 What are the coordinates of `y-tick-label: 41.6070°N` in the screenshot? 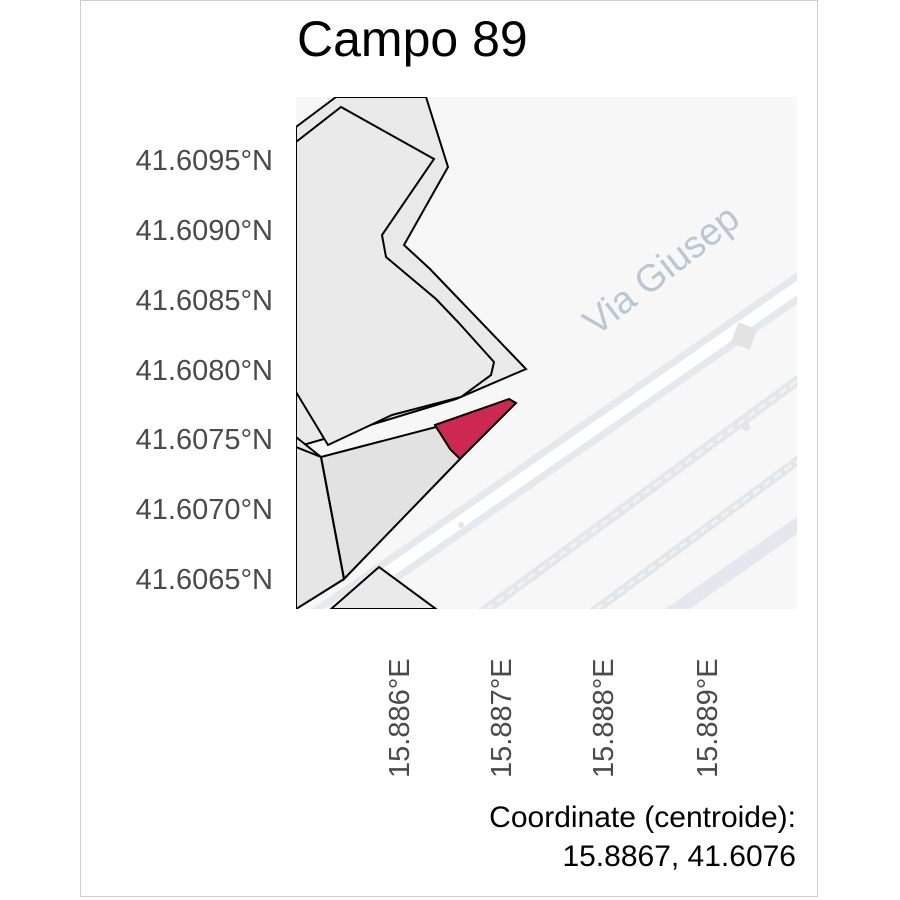 It's located at (204, 510).